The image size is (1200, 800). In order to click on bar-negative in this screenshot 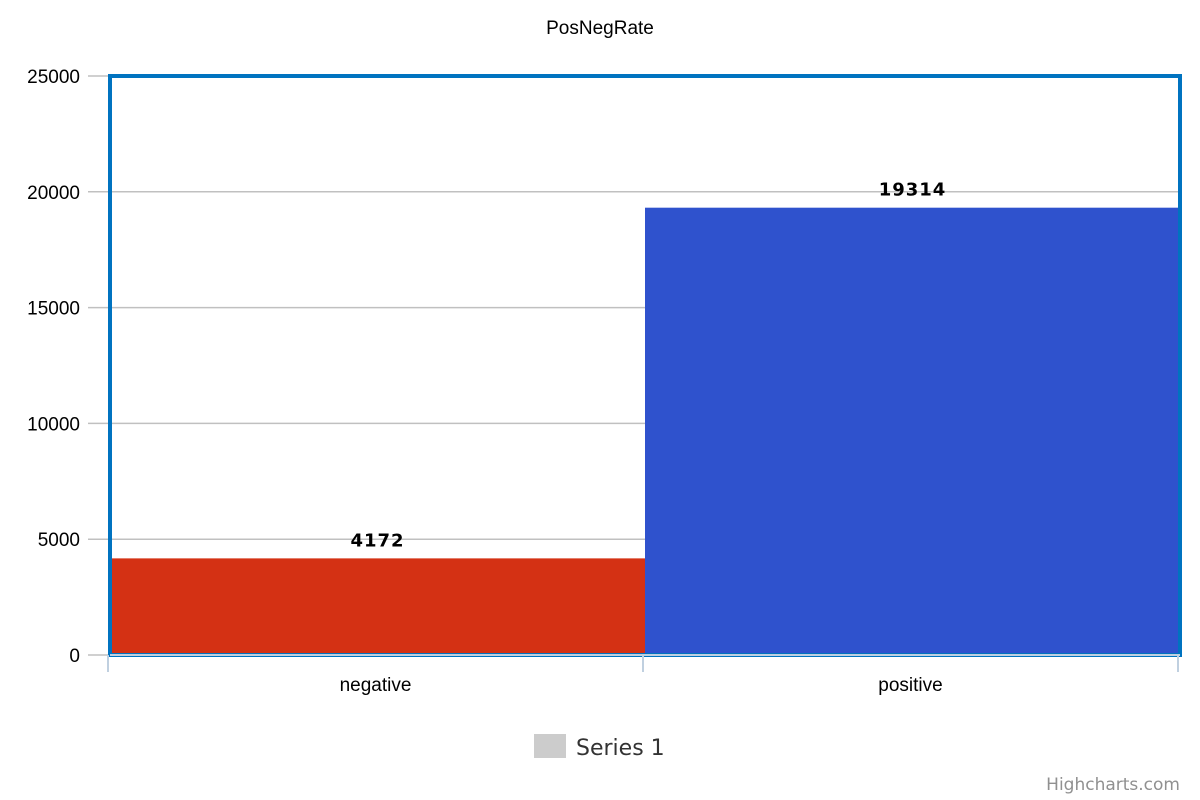, I will do `click(377, 606)`.